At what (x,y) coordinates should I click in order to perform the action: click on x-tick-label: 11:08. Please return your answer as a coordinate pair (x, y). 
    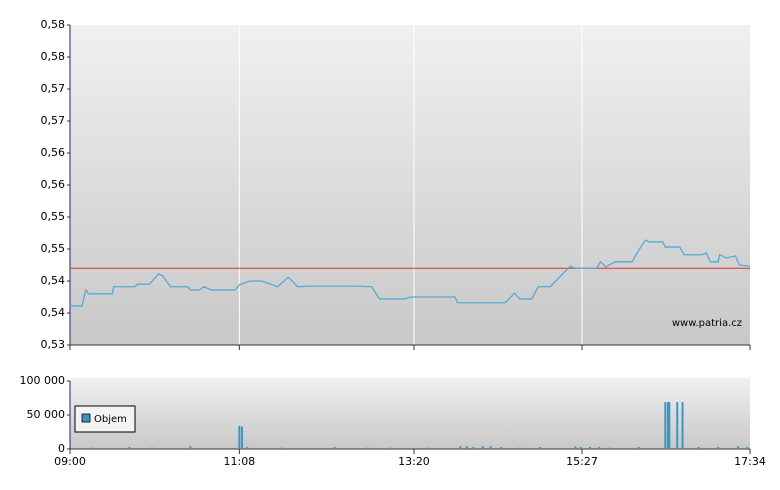
    Looking at the image, I should click on (239, 461).